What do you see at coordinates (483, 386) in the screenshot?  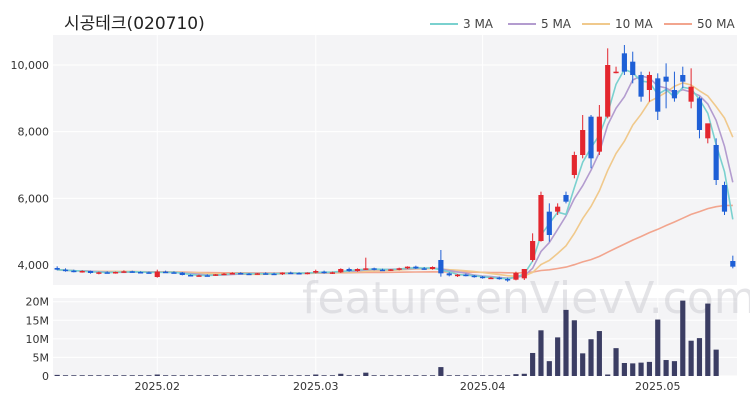 I see `date-tick-label: 2025.04` at bounding box center [483, 386].